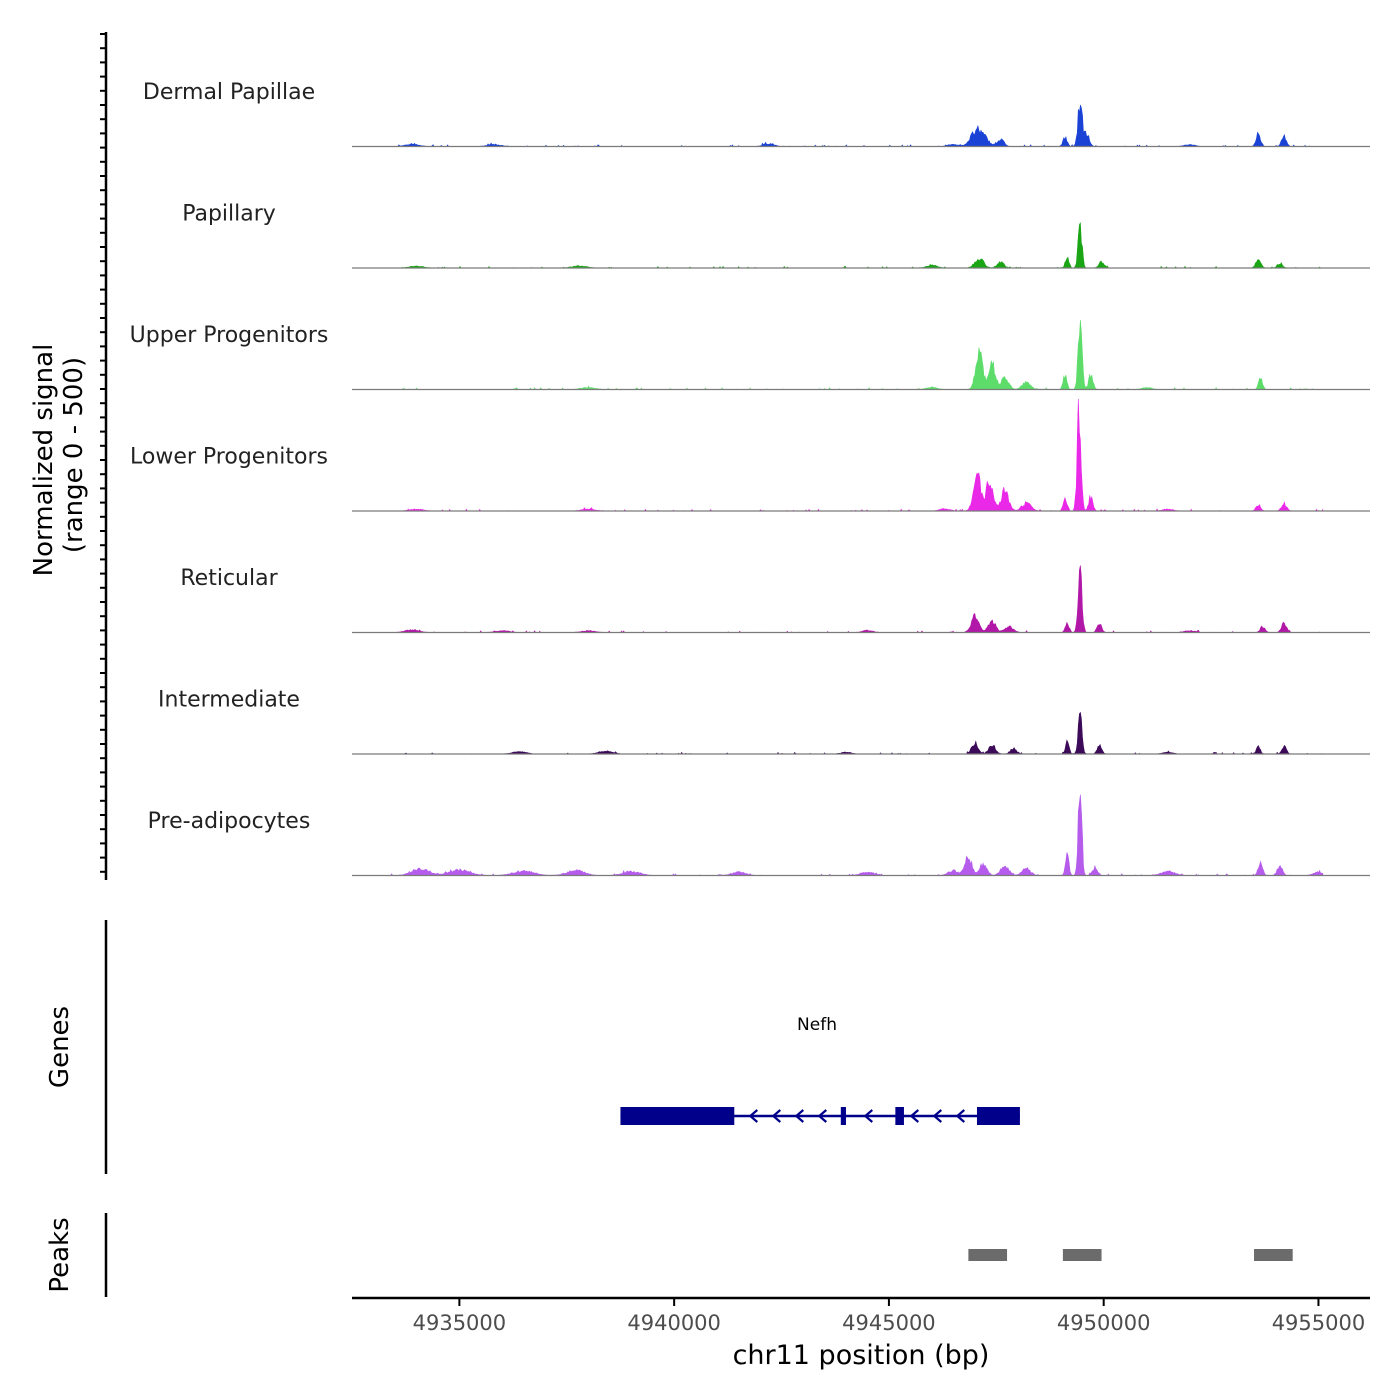 The height and width of the screenshot is (1400, 1400). I want to click on track-intermediate: Intermediate, so click(764, 721).